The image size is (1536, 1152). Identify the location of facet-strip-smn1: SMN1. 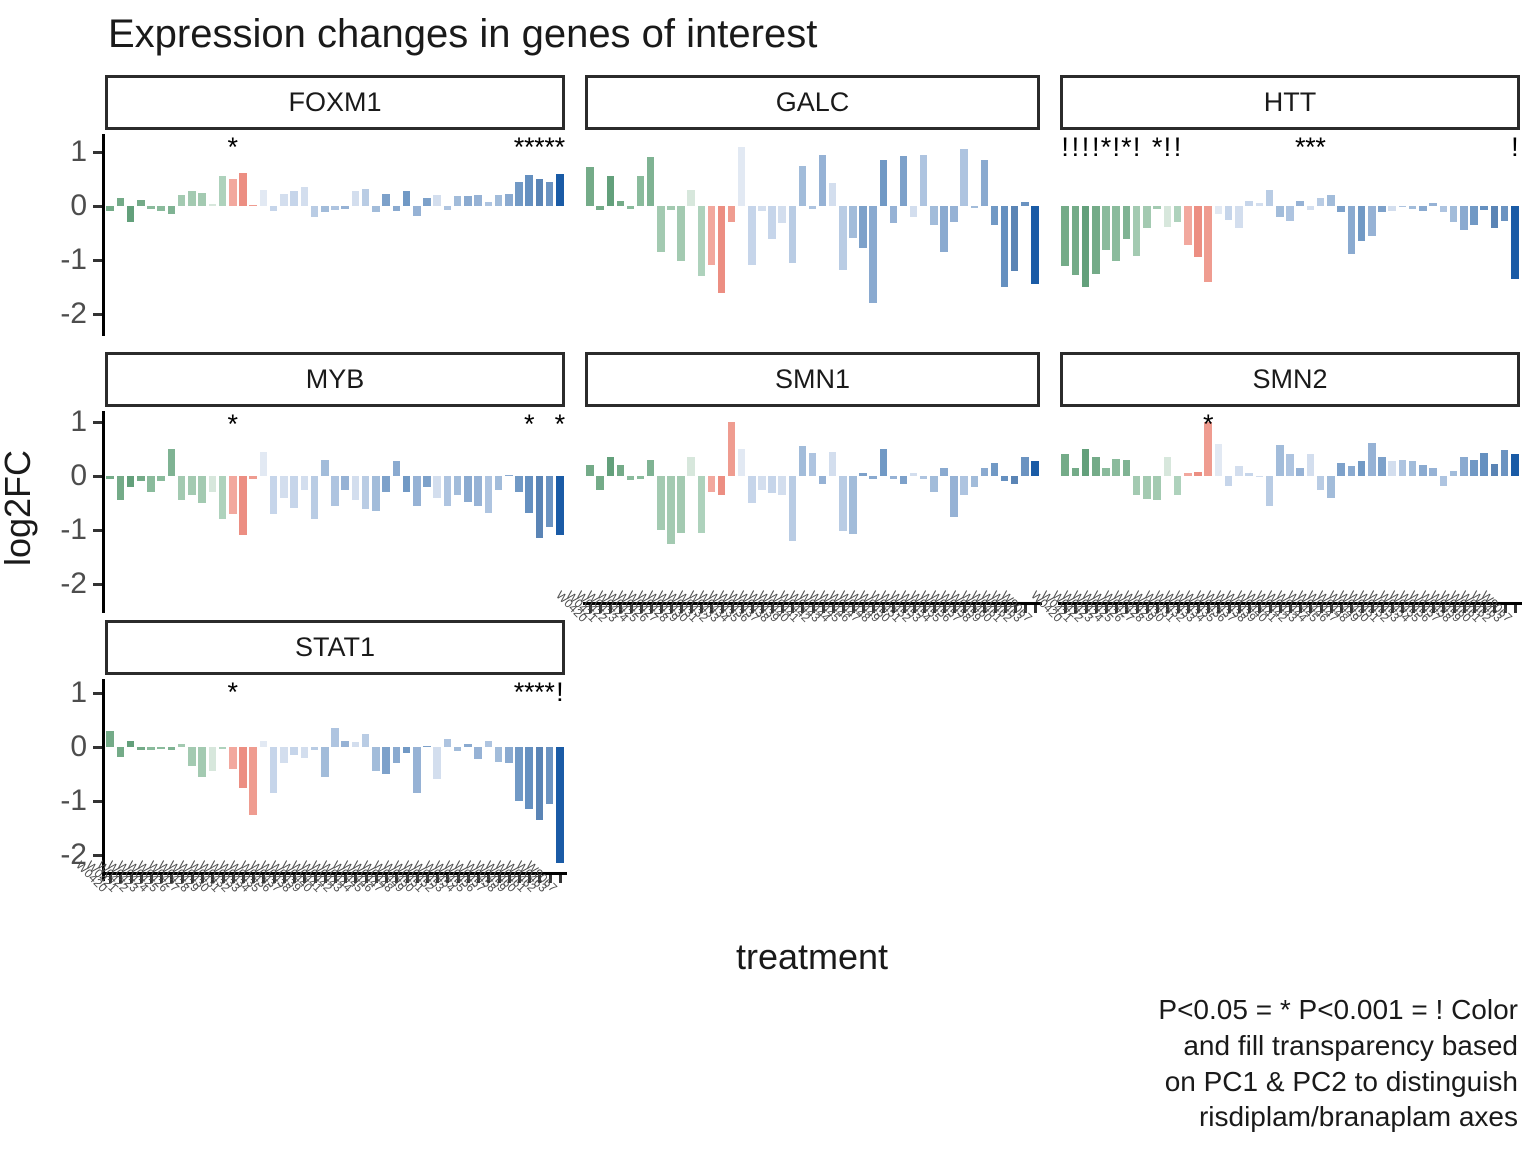
(812, 379).